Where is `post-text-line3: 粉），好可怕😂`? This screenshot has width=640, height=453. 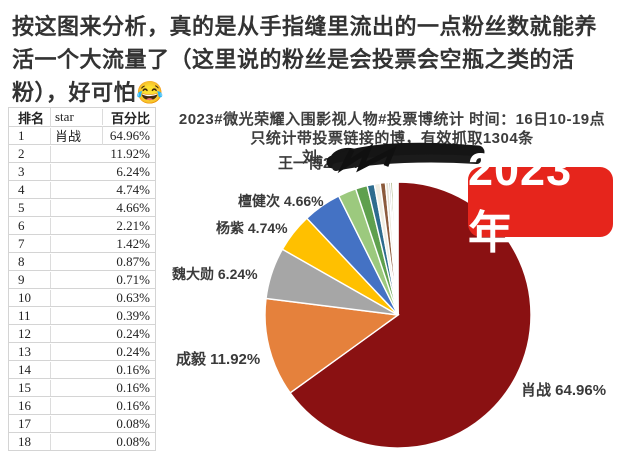
post-text-line3: 粉），好可怕😂 is located at coordinates (88, 92).